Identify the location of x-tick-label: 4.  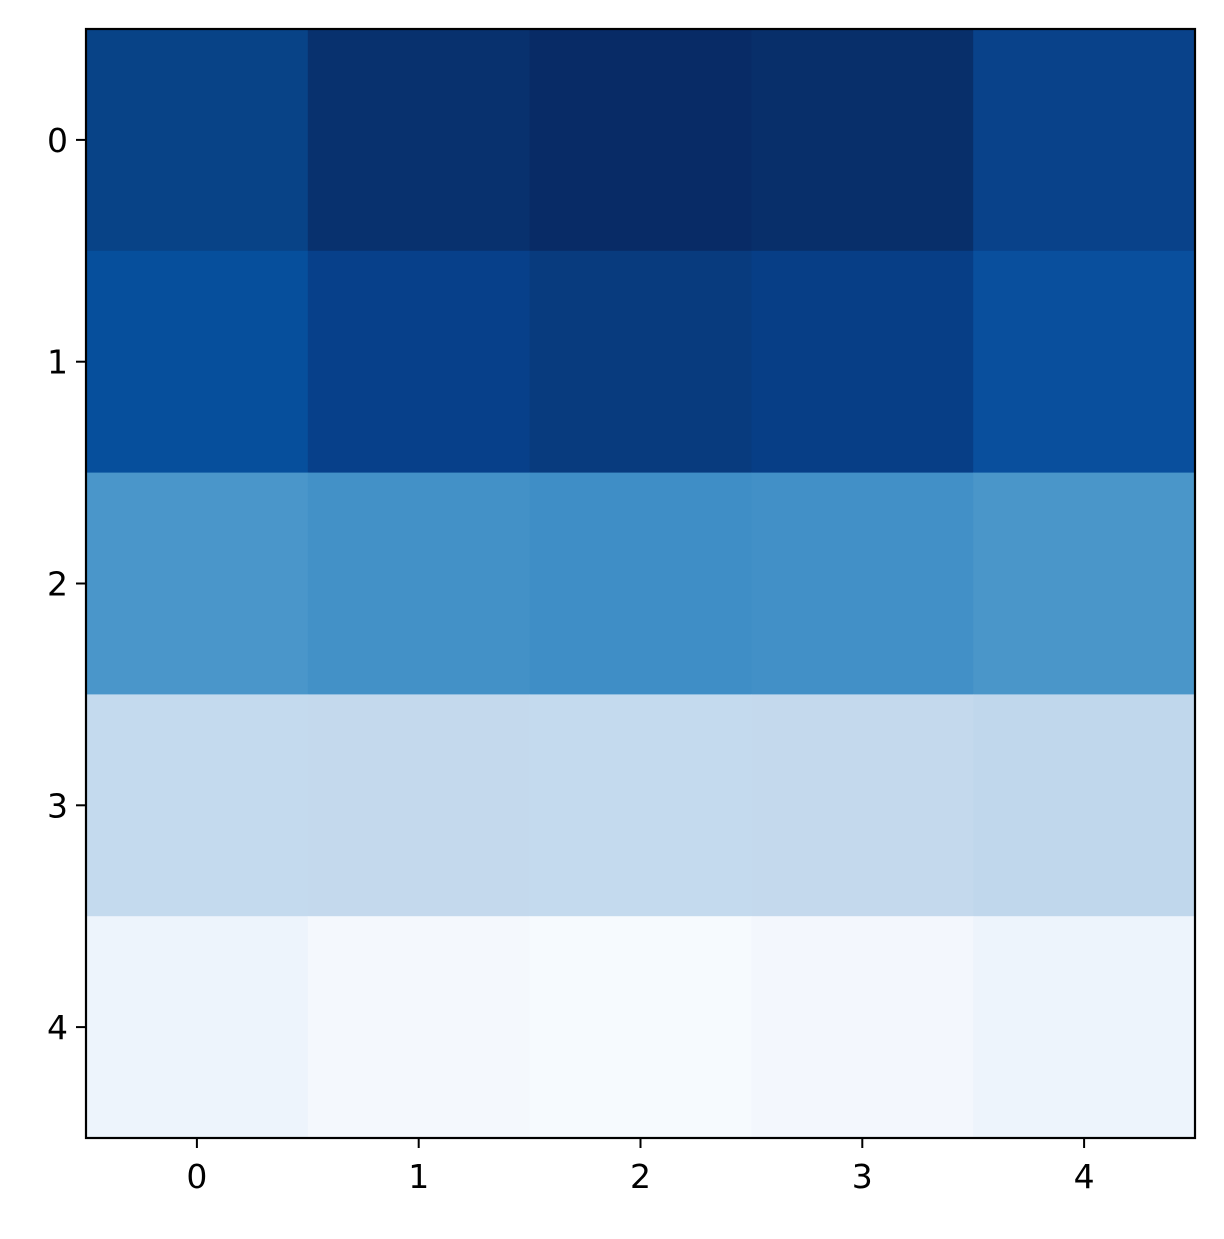
(1084, 1176).